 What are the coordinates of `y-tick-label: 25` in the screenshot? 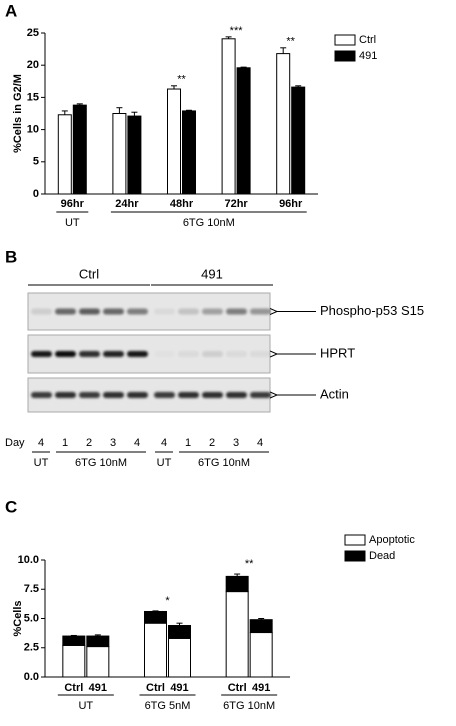 It's located at (33, 33).